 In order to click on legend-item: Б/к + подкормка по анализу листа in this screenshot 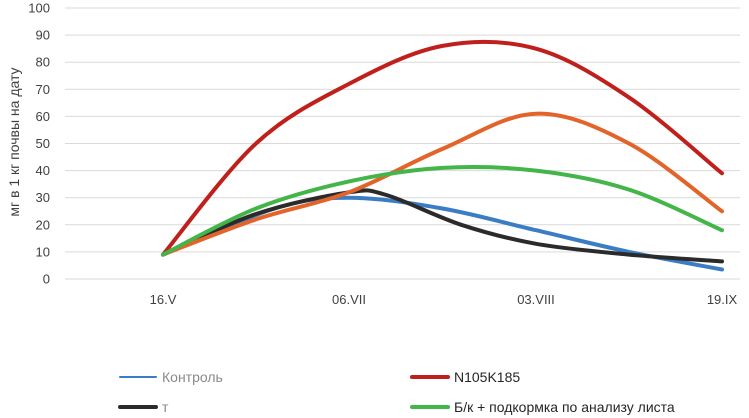, I will do `click(542, 407)`.